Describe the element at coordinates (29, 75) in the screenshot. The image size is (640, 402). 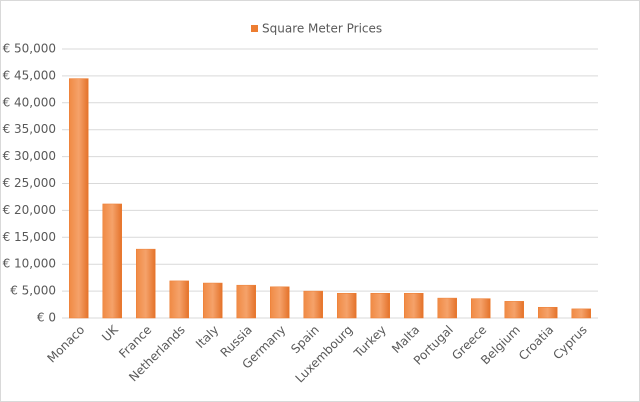
I see `y-tick-label: € 45,000` at that location.